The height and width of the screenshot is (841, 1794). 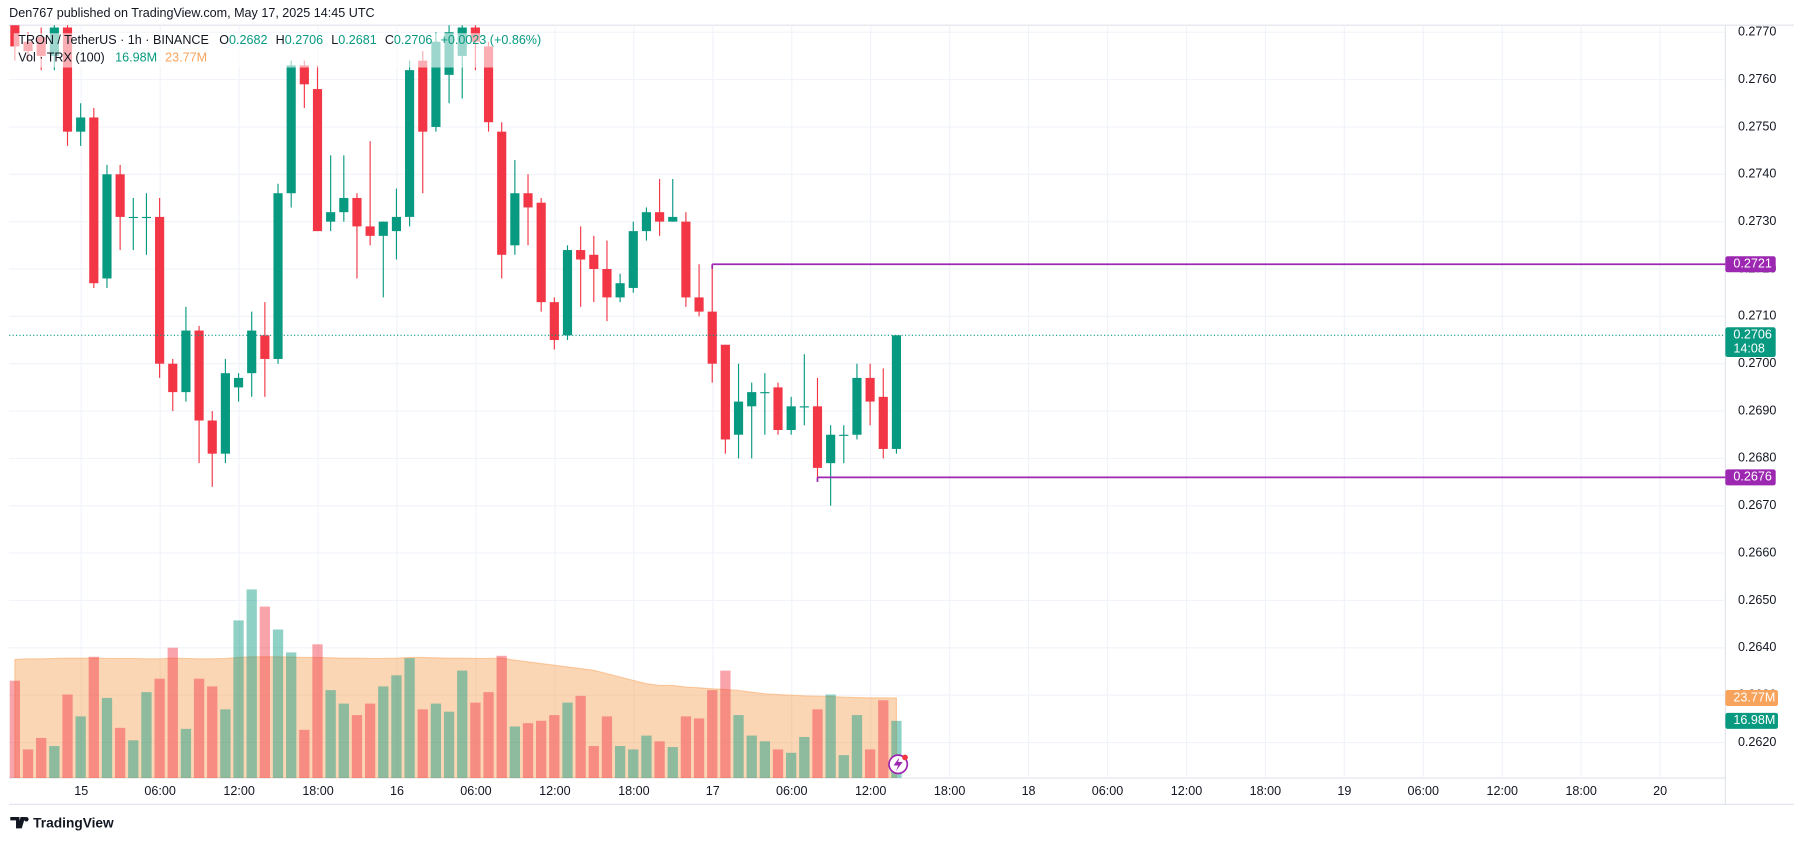 What do you see at coordinates (280, 41) in the screenshot?
I see `ohlc-key: H` at bounding box center [280, 41].